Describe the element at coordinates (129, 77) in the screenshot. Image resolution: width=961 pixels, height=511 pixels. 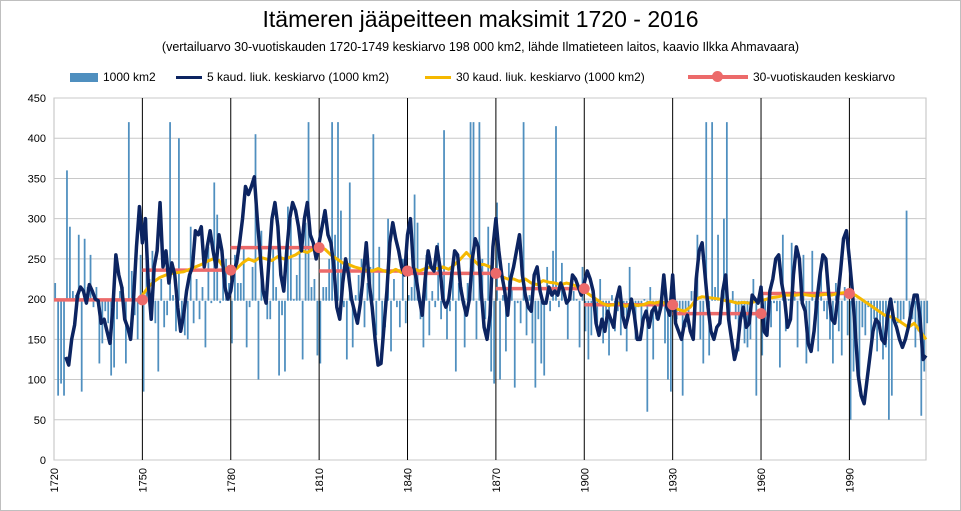
I see `legend-label-bars: 1000 km2` at that location.